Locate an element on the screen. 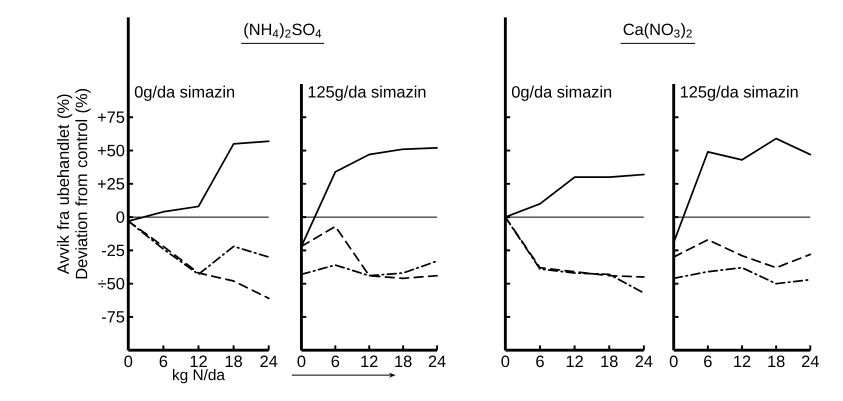  y-tick-label: -25 is located at coordinates (113, 250).